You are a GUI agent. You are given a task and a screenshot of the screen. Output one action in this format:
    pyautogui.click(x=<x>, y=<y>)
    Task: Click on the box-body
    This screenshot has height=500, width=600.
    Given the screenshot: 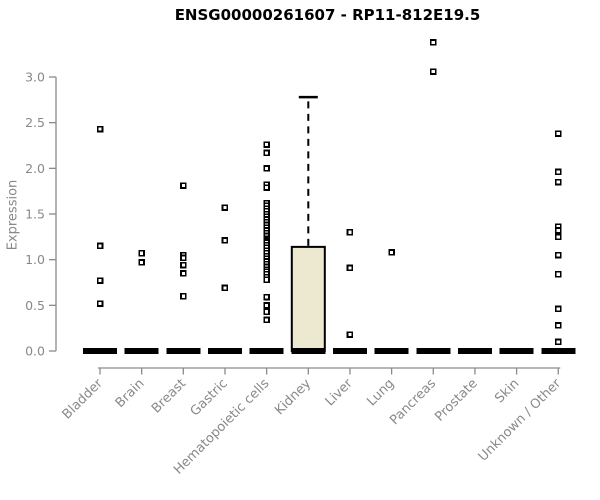 What is the action you would take?
    pyautogui.click(x=308, y=299)
    